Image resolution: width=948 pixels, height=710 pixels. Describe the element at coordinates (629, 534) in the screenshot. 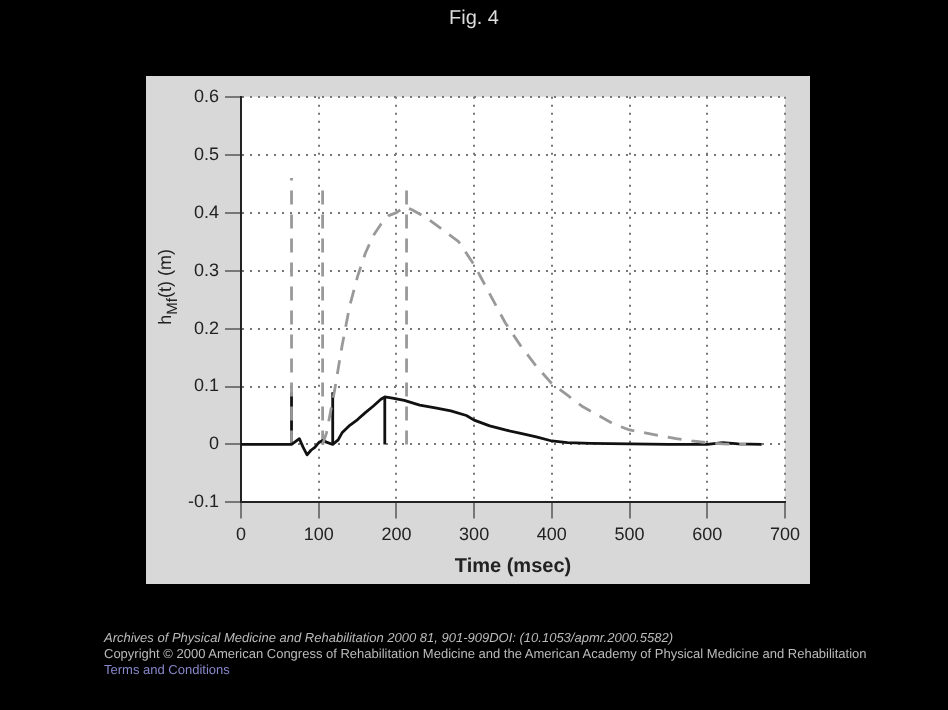

I see `x-tick-label: 500` at that location.